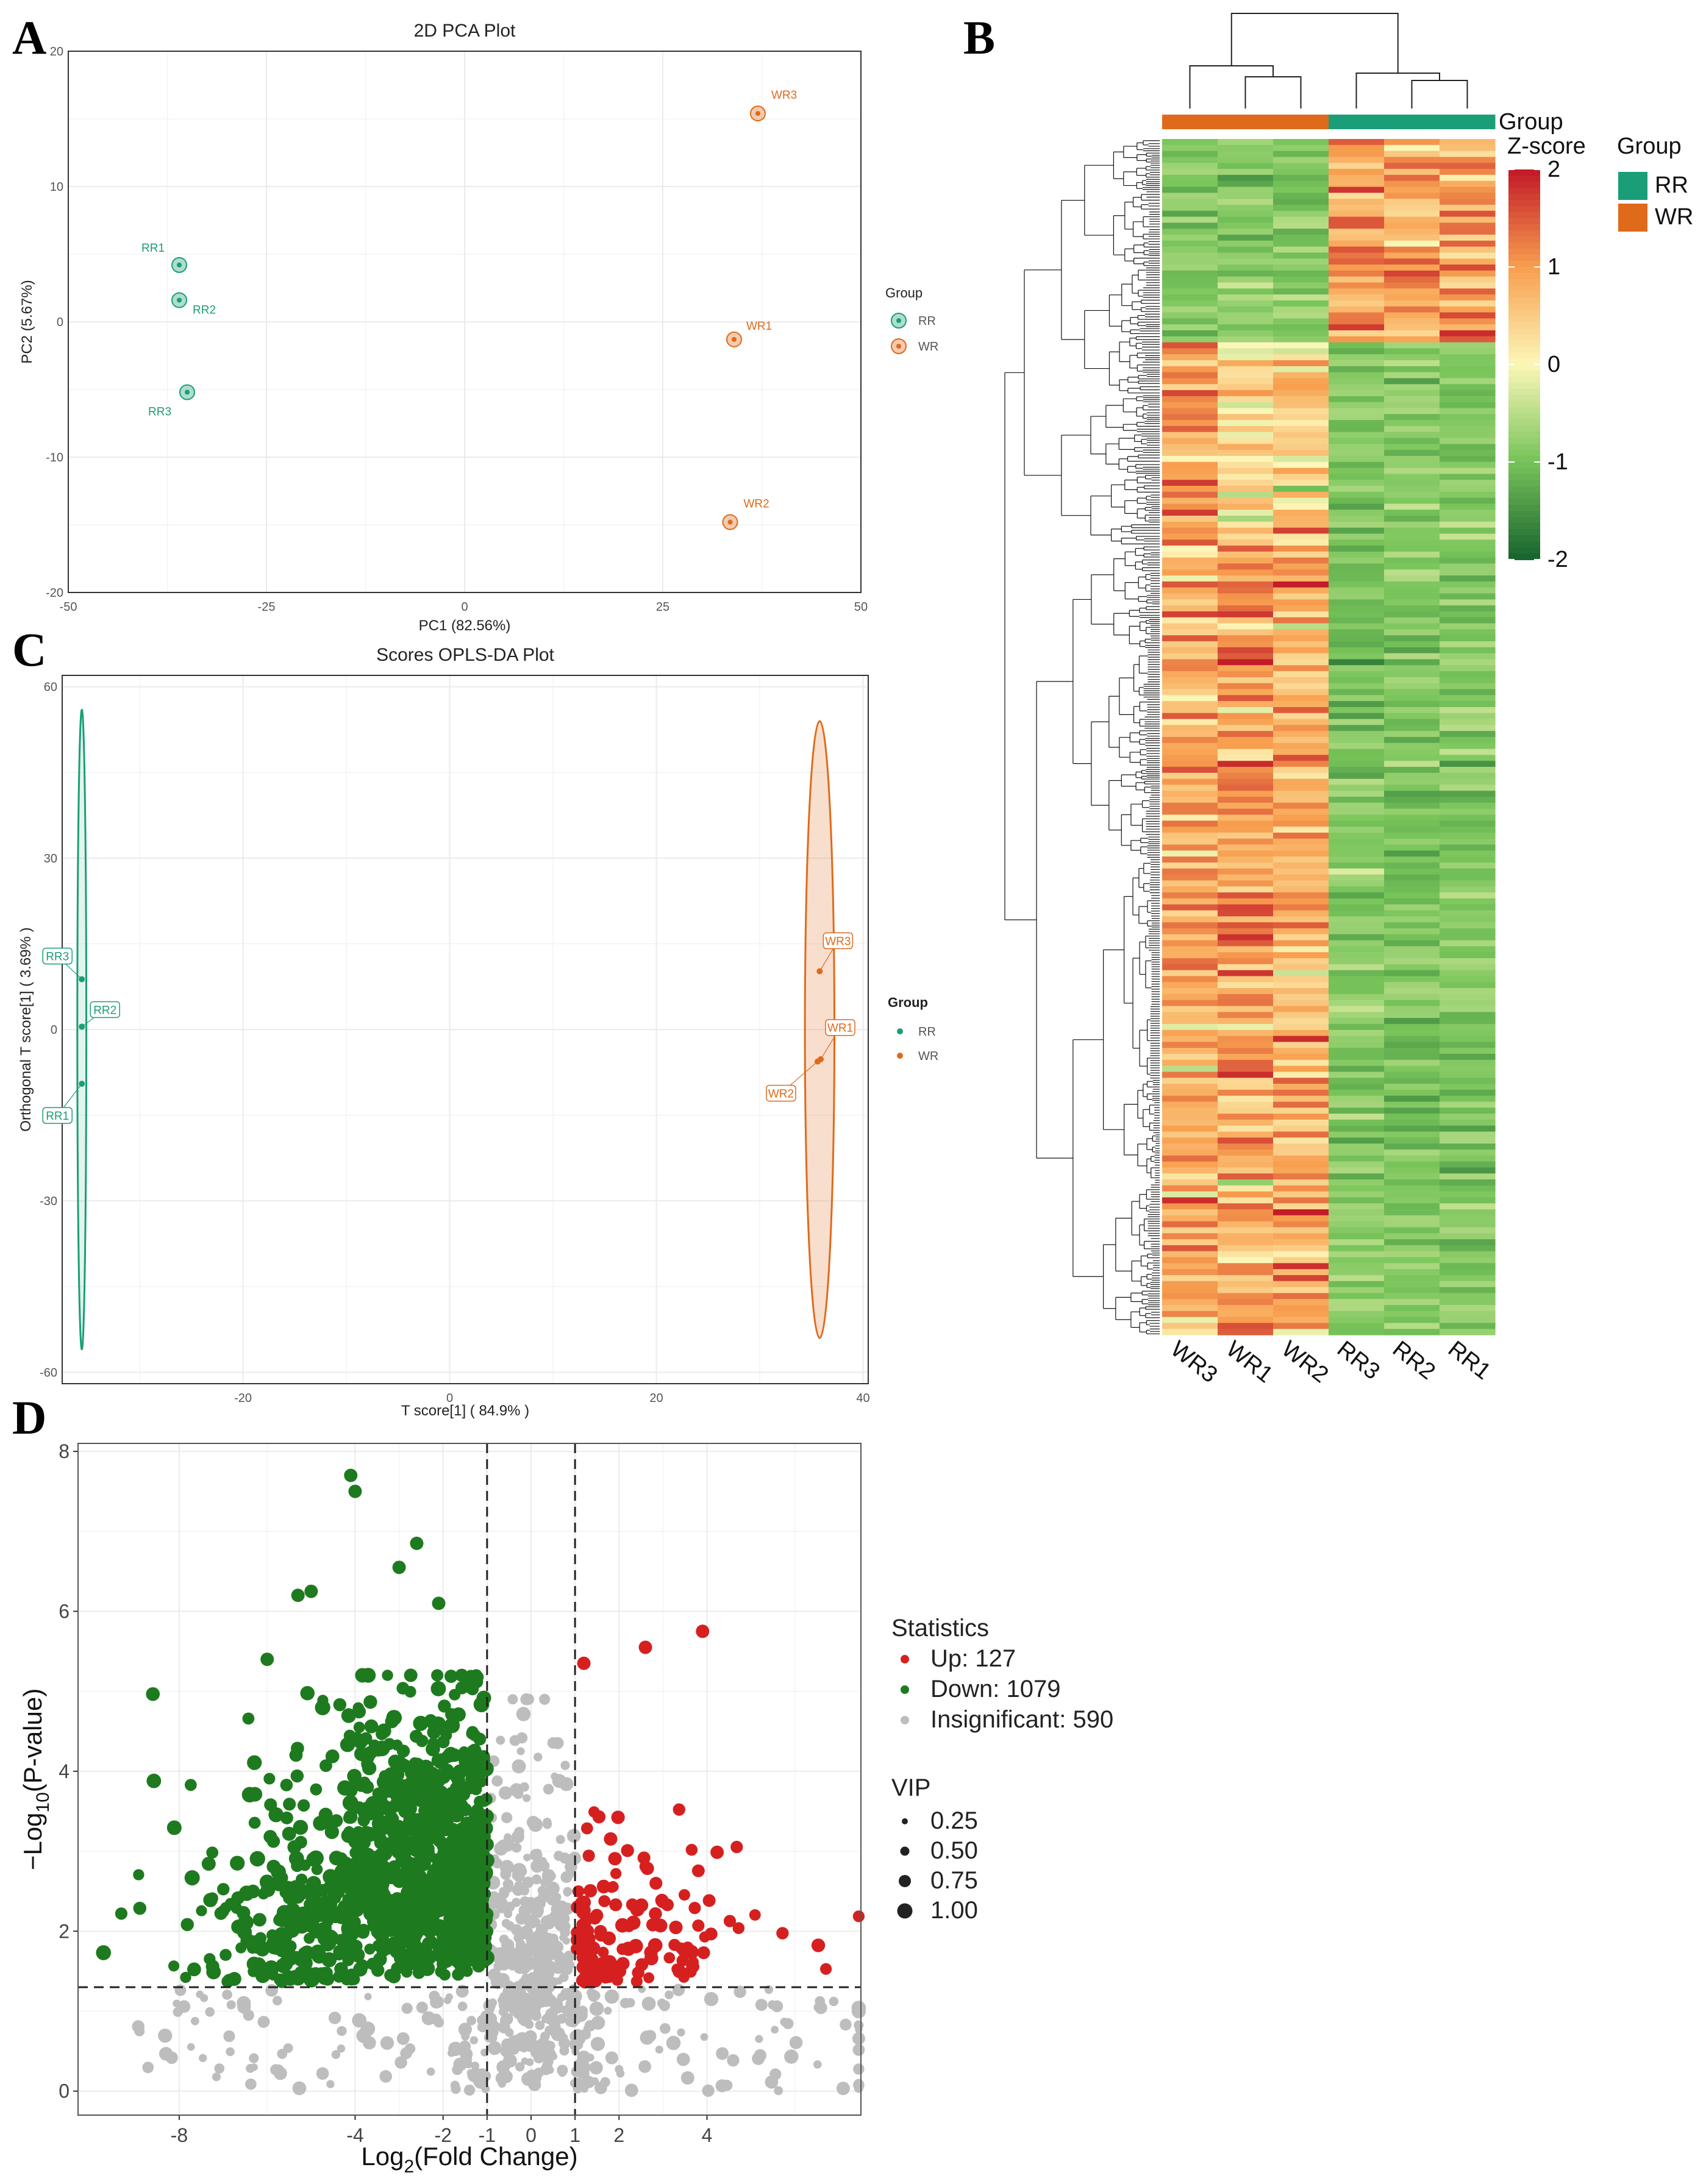 This screenshot has width=1706, height=2184. Describe the element at coordinates (1632, 186) in the screenshot. I see `heatmap-legend-key` at that location.